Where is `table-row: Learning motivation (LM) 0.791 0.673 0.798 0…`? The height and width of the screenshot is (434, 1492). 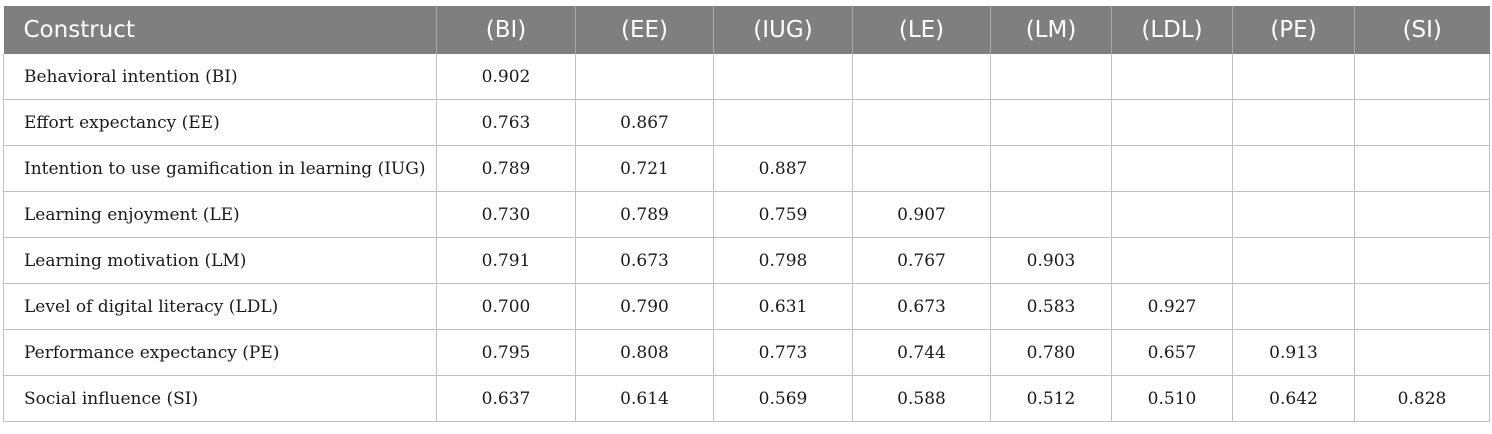 table-row: Learning motivation (LM) 0.791 0.673 0.798 0… is located at coordinates (746, 260).